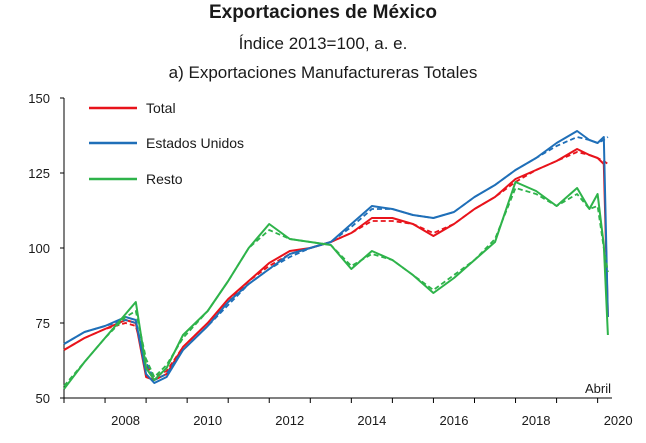 Image resolution: width=646 pixels, height=443 pixels. What do you see at coordinates (289, 420) in the screenshot?
I see `x-tick-label: 2012` at bounding box center [289, 420].